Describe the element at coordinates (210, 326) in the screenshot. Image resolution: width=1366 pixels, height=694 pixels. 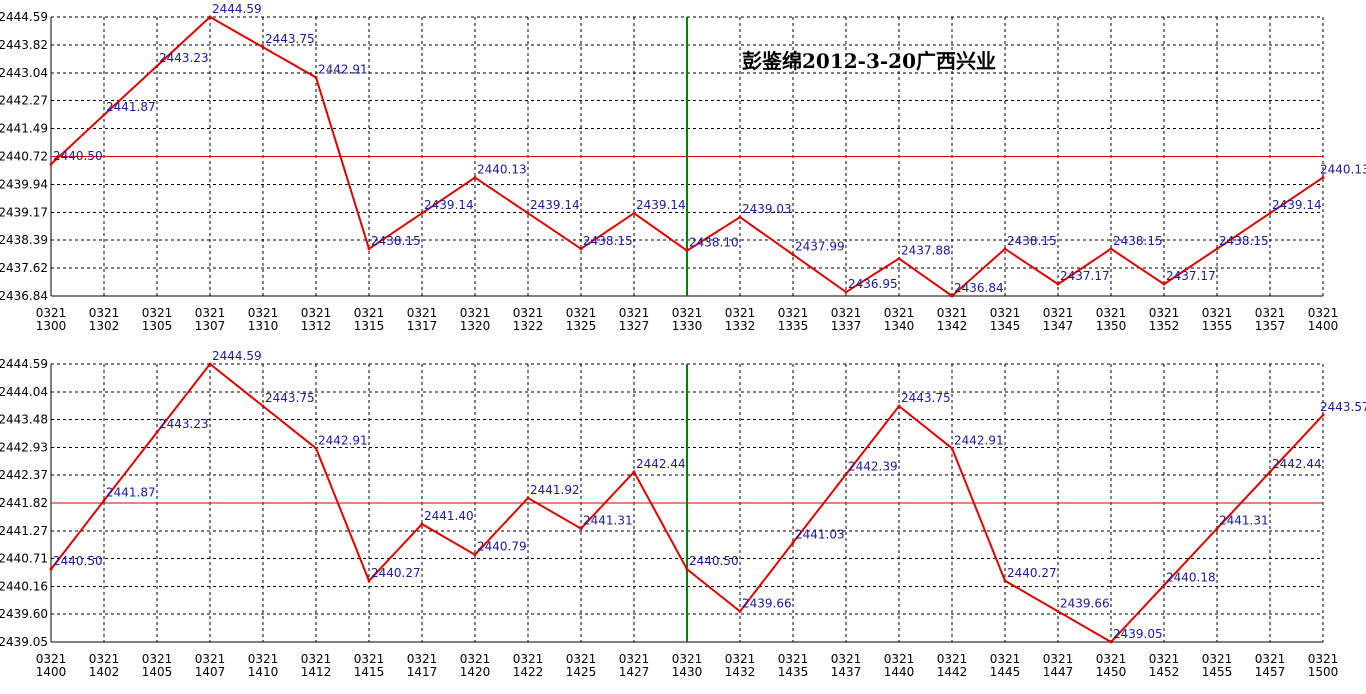
I see `x-tick-label-time: 1307` at that location.